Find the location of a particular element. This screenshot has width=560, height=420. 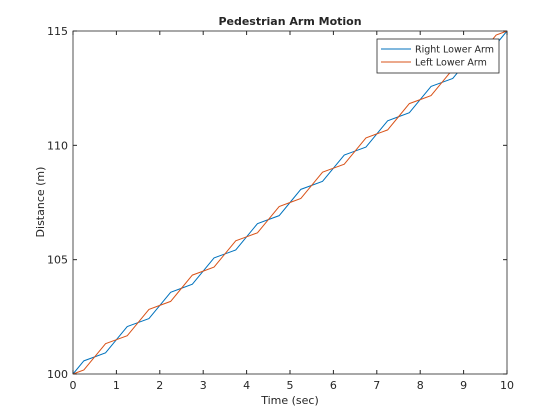

legend-label: Right Lower Arm is located at coordinates (454, 50).